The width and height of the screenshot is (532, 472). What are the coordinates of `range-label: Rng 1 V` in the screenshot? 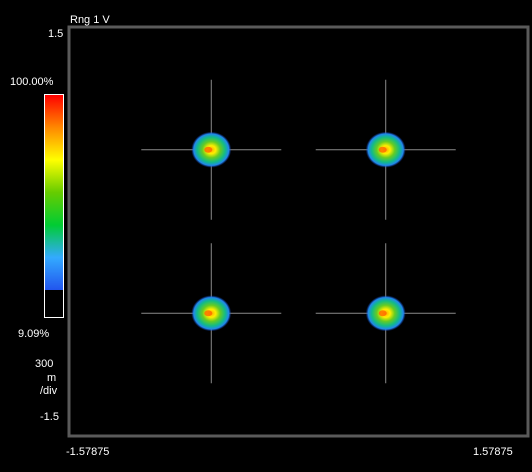 It's located at (90, 20).